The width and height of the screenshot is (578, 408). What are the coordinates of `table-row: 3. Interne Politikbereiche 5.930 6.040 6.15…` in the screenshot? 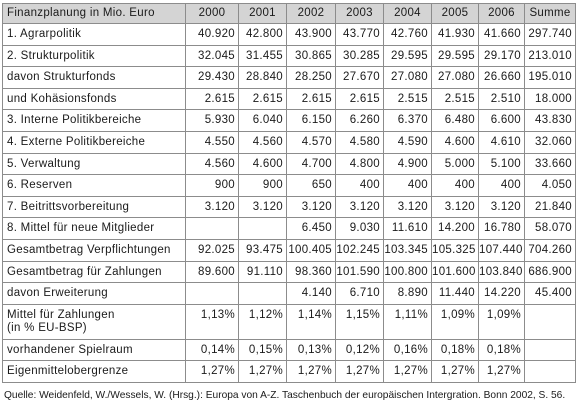 It's located at (289, 121).